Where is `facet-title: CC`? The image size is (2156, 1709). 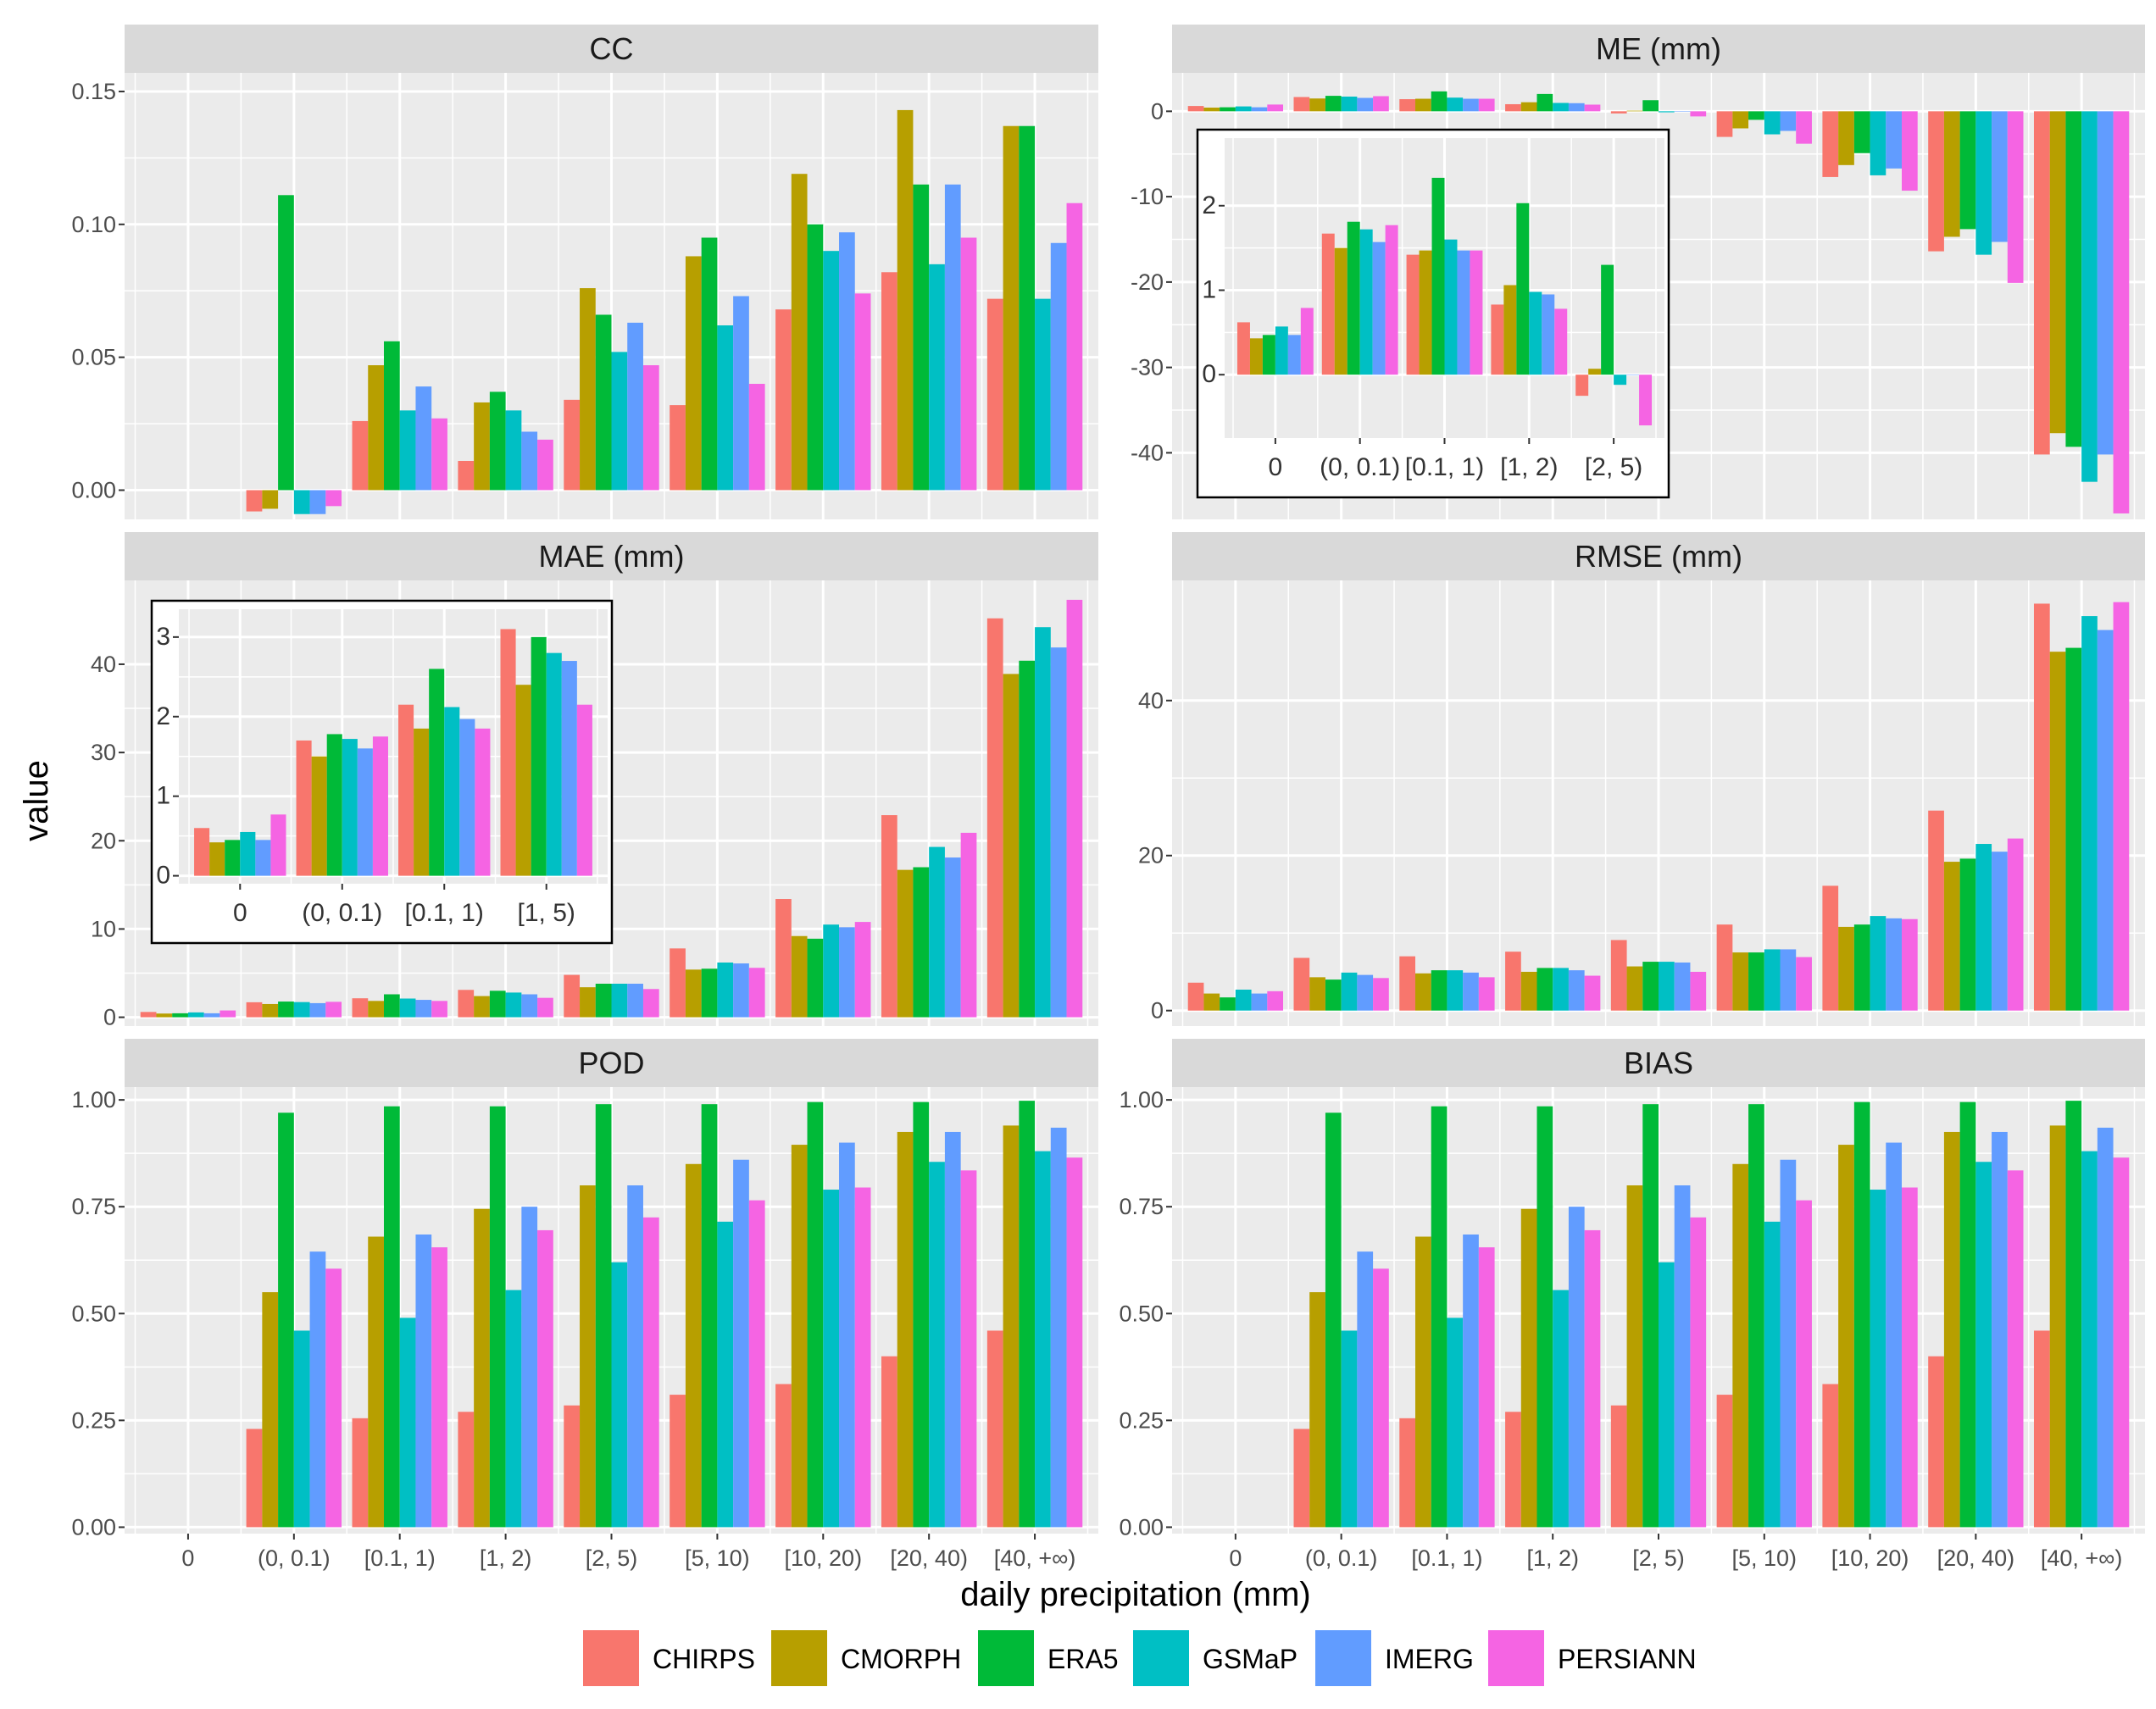
facet-title: CC is located at coordinates (612, 49).